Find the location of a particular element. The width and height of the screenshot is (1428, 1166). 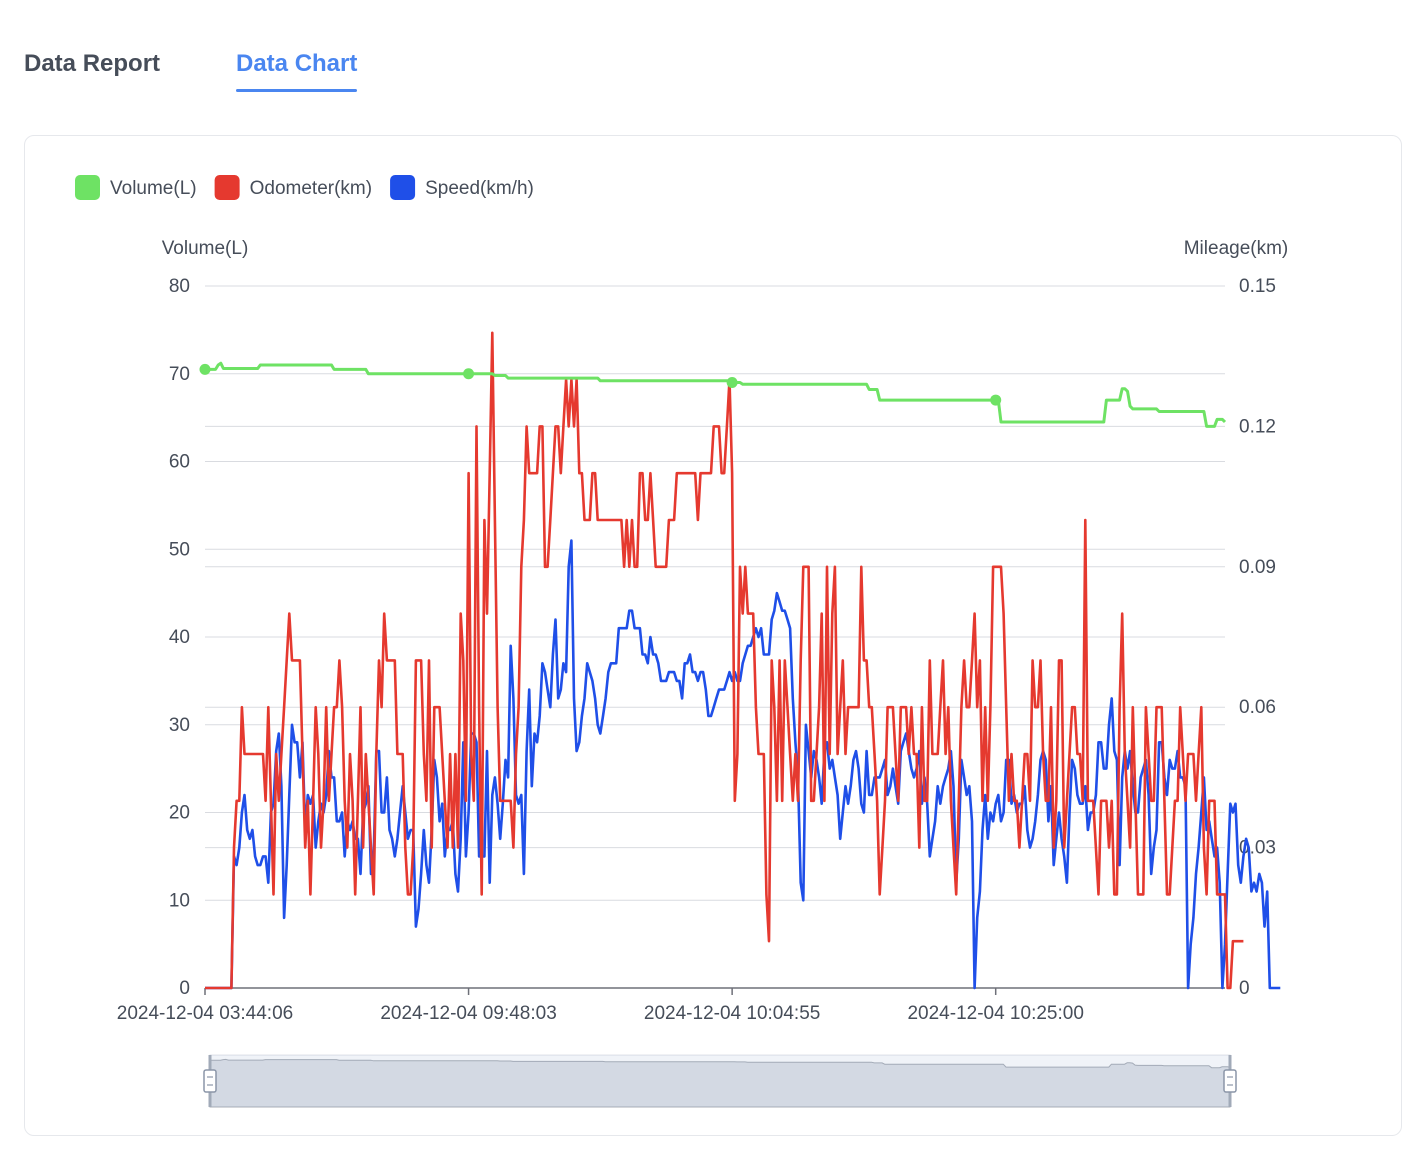

legend-label-1: Odometer(km) is located at coordinates (311, 188).